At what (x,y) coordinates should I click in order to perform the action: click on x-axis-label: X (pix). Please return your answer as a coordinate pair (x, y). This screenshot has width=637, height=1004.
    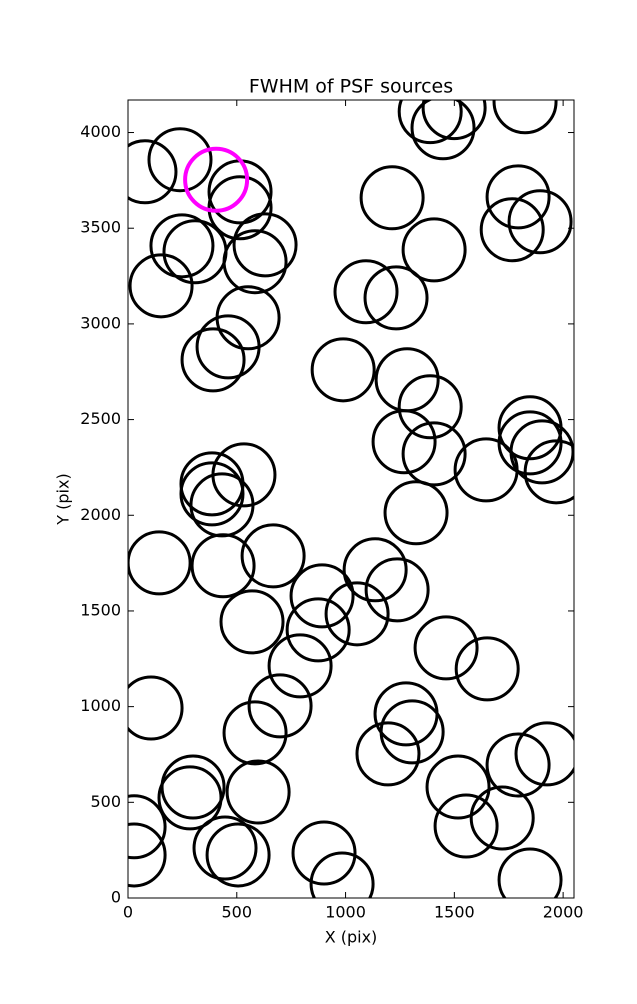
    Looking at the image, I should click on (351, 937).